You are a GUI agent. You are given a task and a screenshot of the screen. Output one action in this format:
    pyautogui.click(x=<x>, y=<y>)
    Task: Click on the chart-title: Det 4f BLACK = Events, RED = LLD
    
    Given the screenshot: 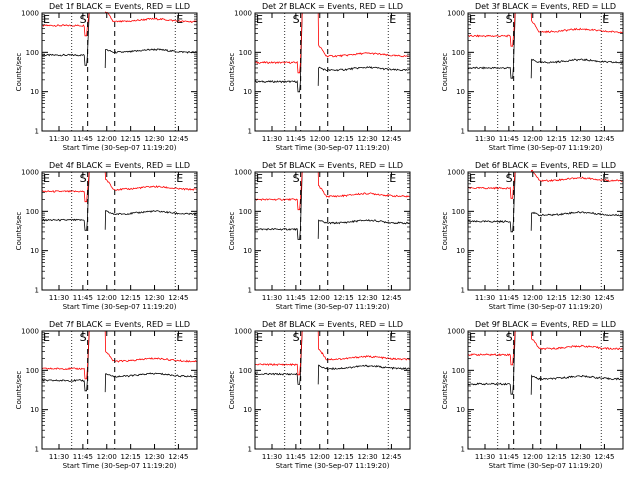 What is the action you would take?
    pyautogui.click(x=119, y=165)
    